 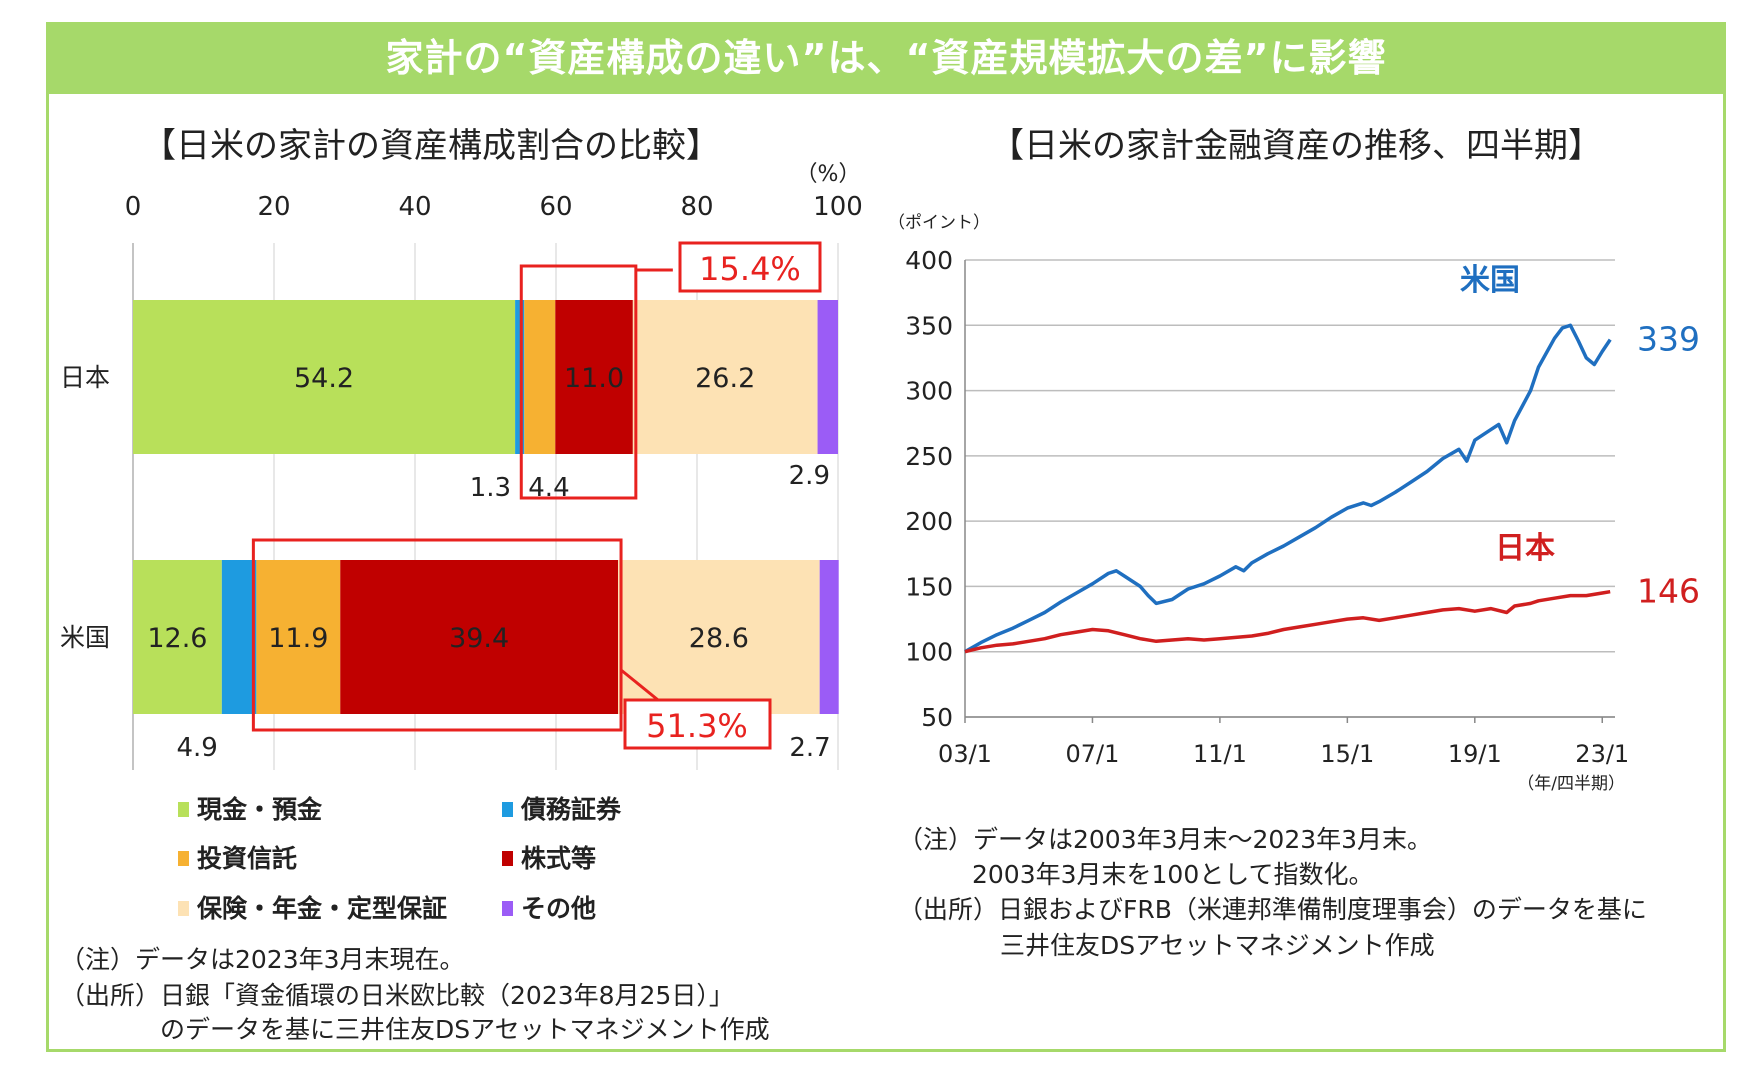 What do you see at coordinates (929, 456) in the screenshot?
I see `y-tick-label: 250` at bounding box center [929, 456].